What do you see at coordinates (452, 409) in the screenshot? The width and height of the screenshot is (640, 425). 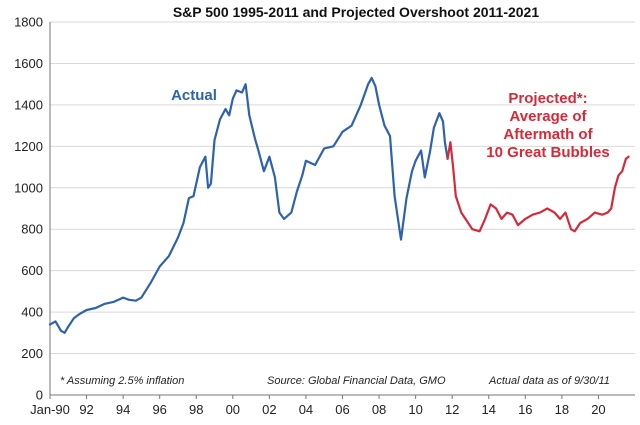 I see `x-tick-label: 12` at bounding box center [452, 409].